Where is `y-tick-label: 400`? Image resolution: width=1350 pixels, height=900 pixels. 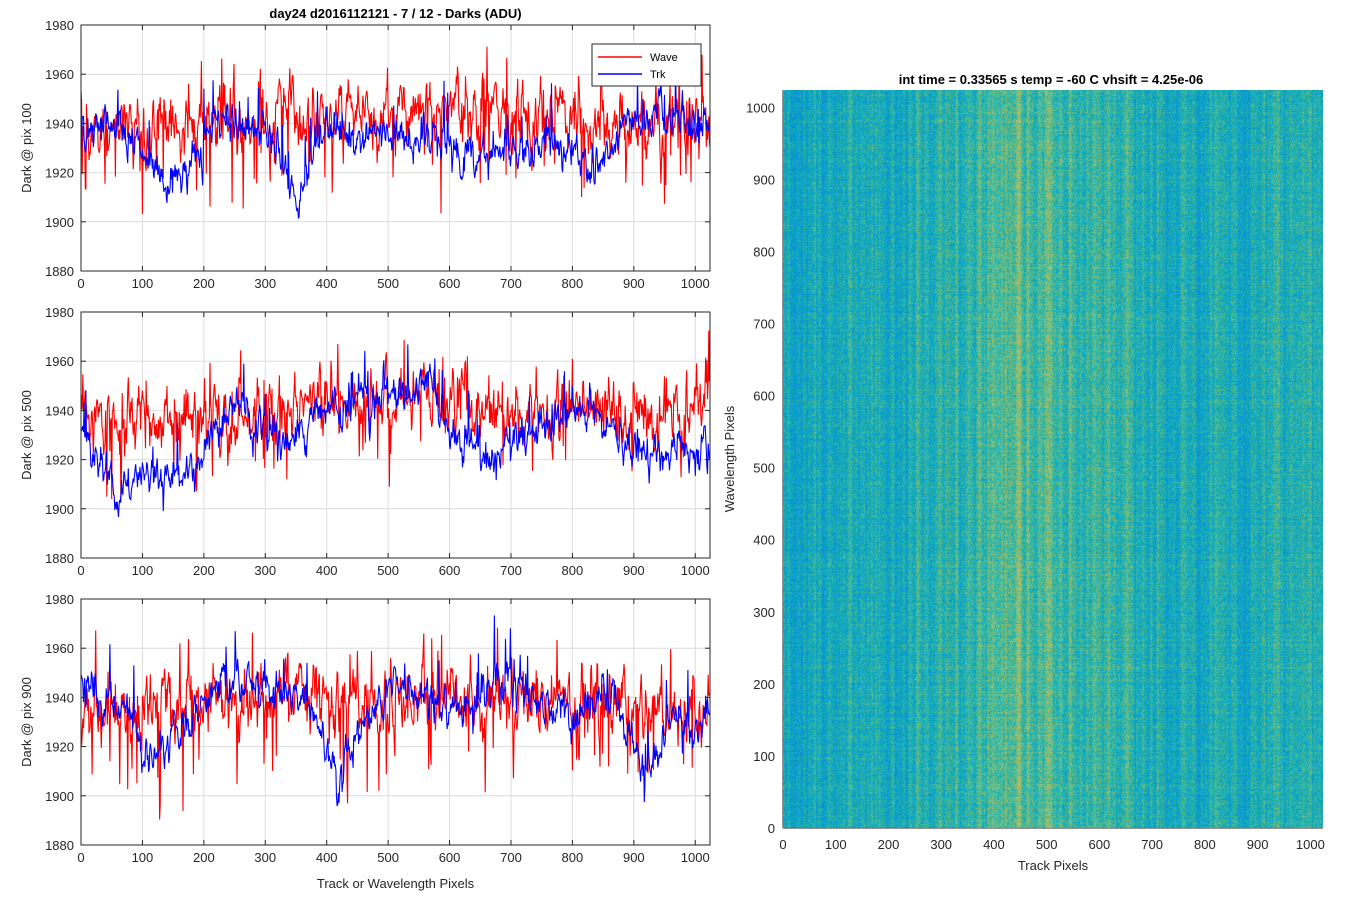 y-tick-label: 400 is located at coordinates (764, 540).